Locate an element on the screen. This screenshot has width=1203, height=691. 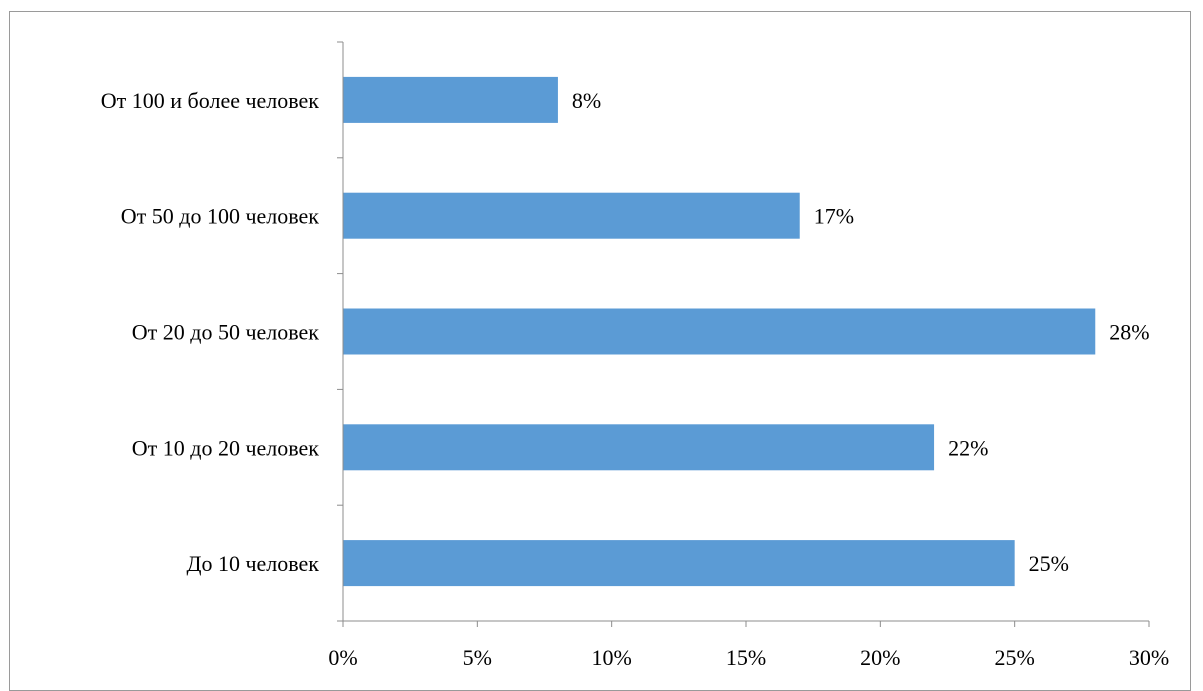
data-label: 22% is located at coordinates (968, 447).